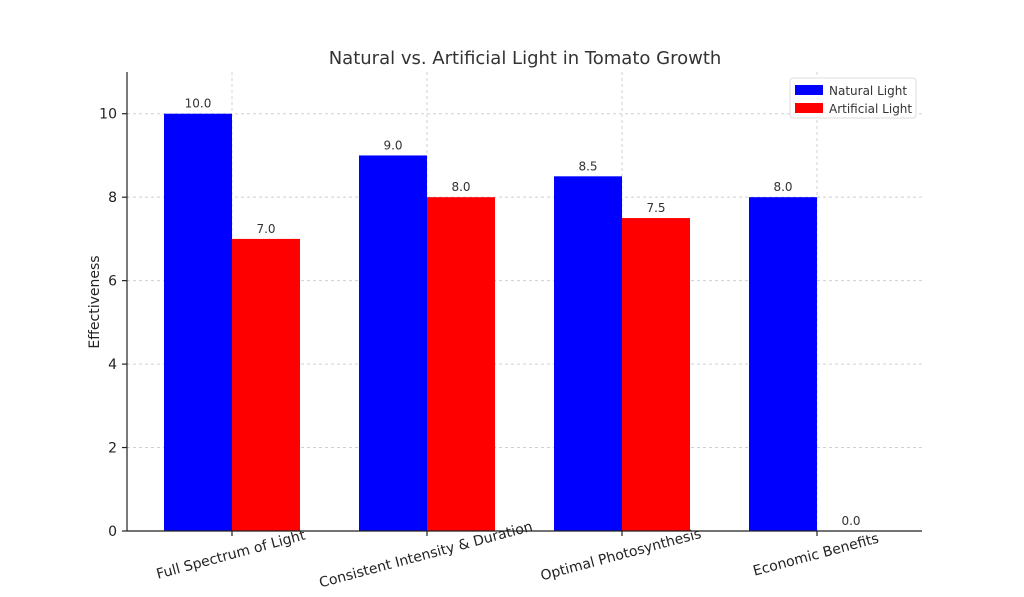 This screenshot has width=1024, height=597. What do you see at coordinates (231, 554) in the screenshot?
I see `x-tick-label: Full Spectrum of Light` at bounding box center [231, 554].